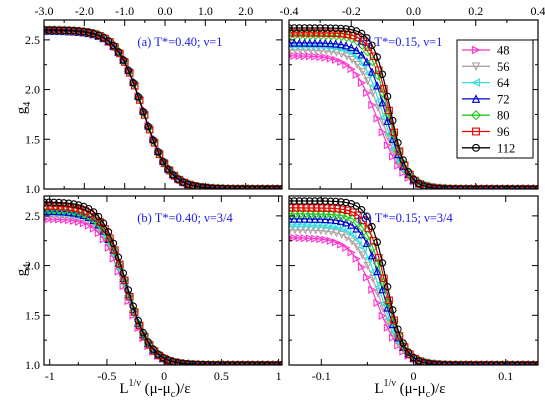  I want to click on y-tick-label: 2.0, so click(32, 90).